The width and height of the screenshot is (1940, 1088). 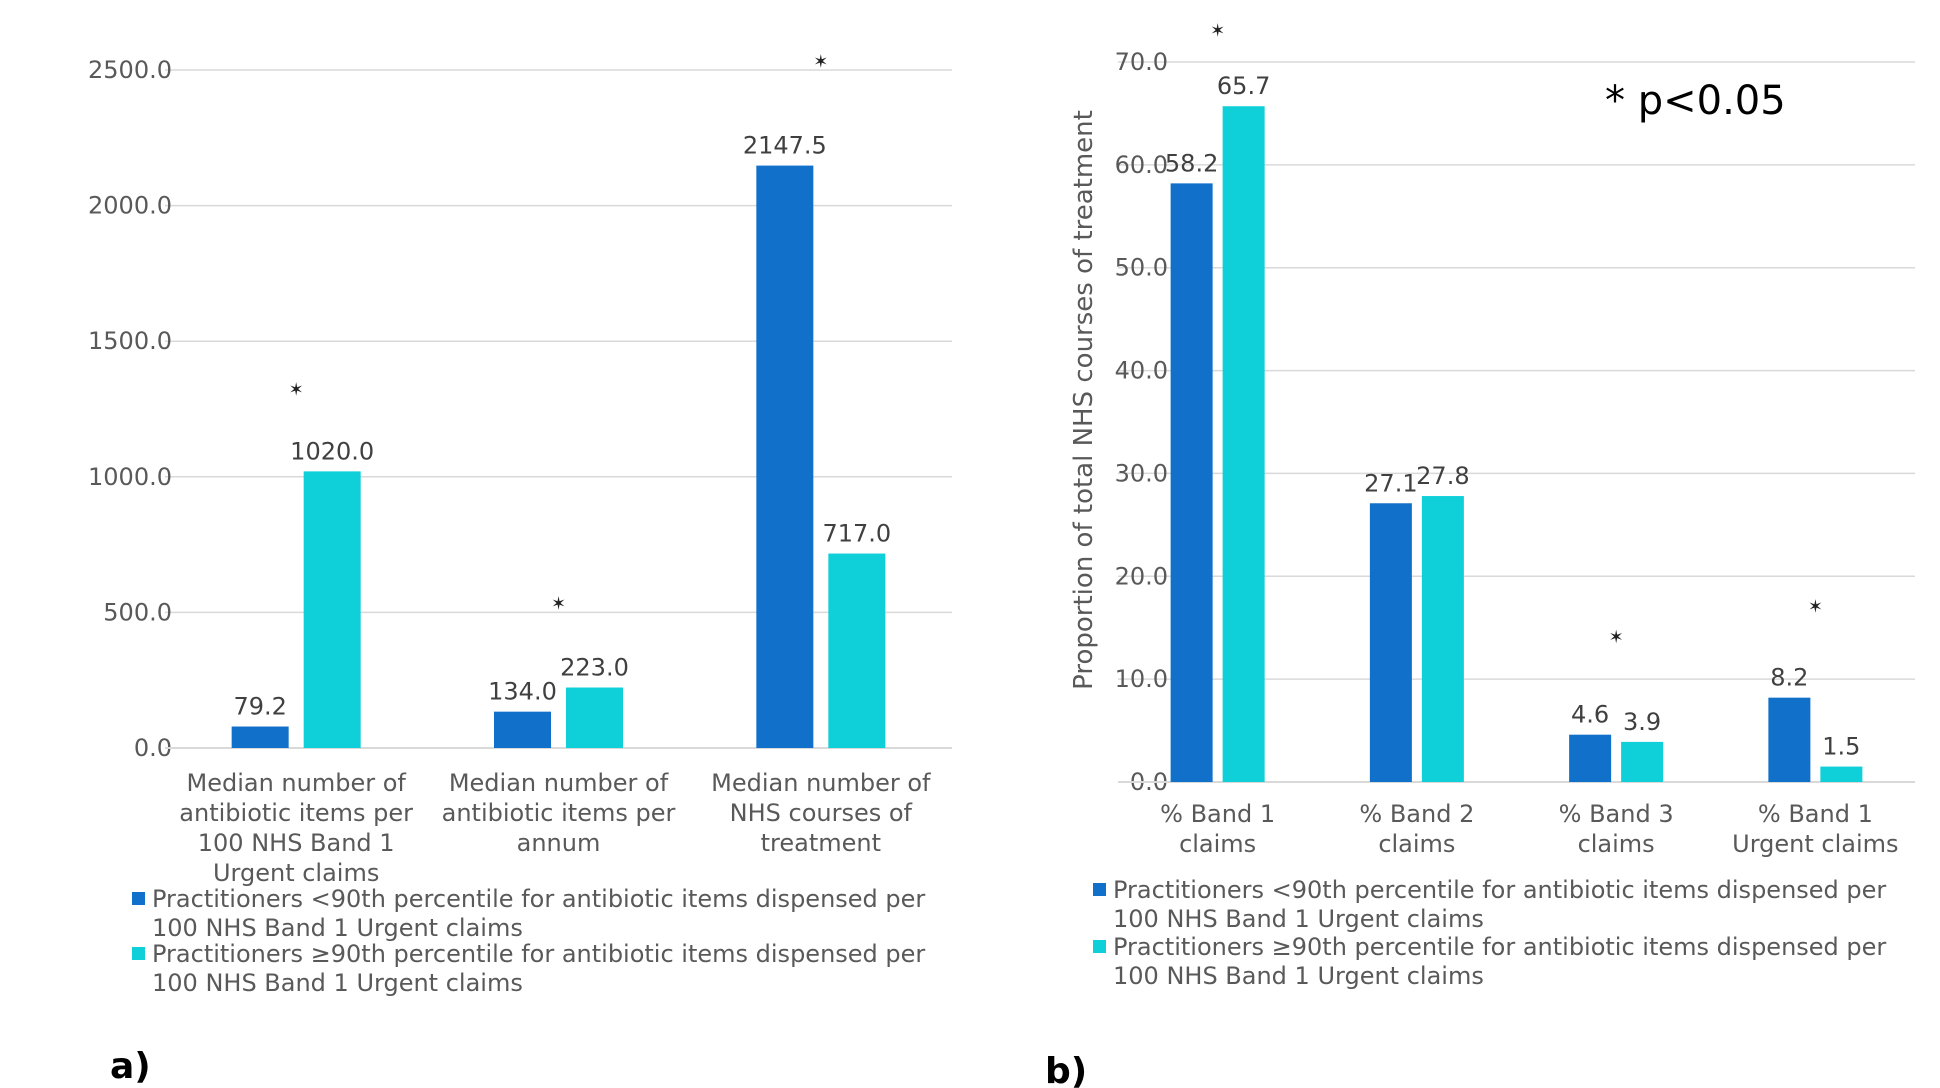 What do you see at coordinates (1815, 814) in the screenshot?
I see `x-category-label-b-c4-l1: % Band 1` at bounding box center [1815, 814].